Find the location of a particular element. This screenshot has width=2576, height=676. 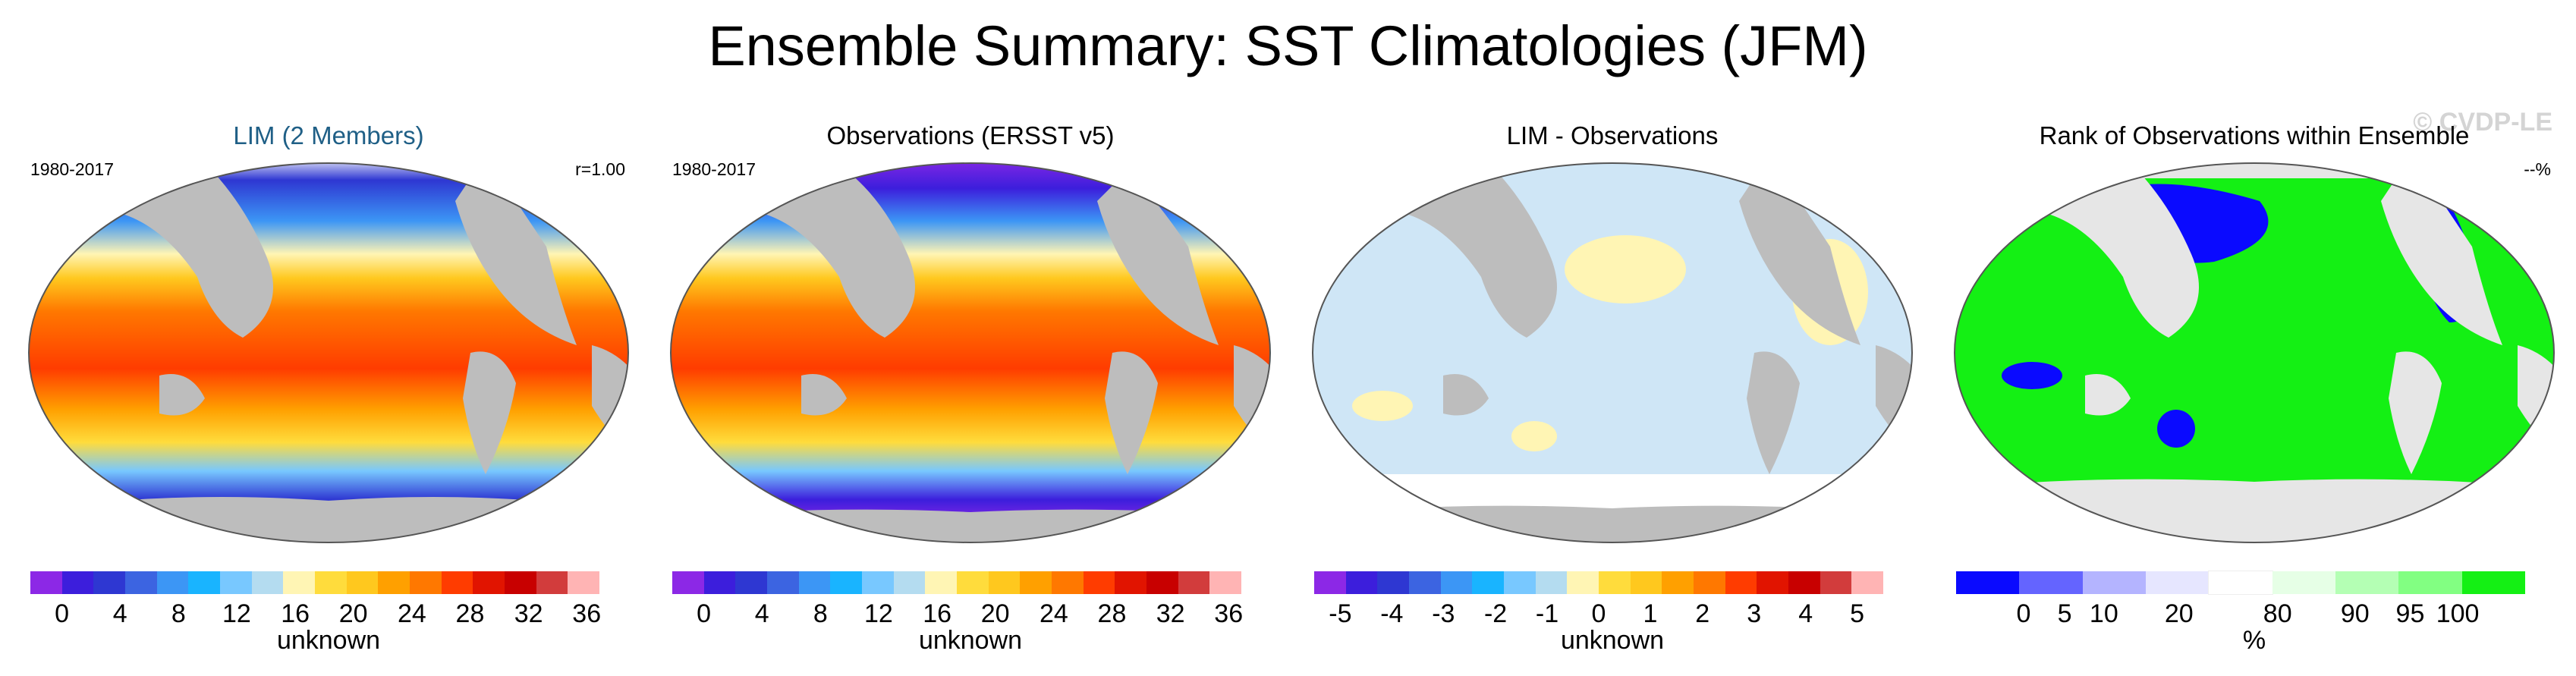

panel-title: LIM (2 Members) is located at coordinates (328, 135).